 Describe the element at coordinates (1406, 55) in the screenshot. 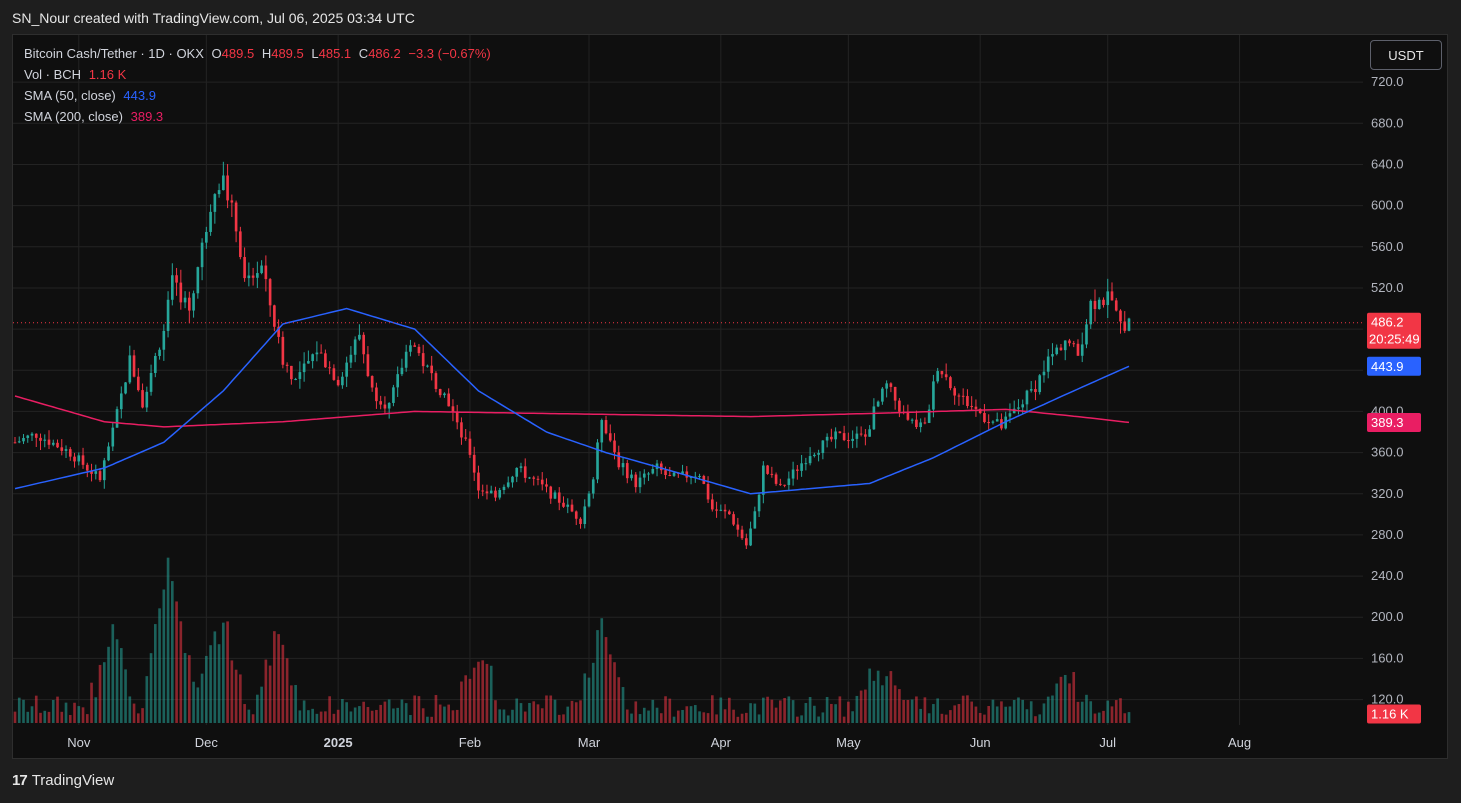

I see `currency-button: USDT` at that location.